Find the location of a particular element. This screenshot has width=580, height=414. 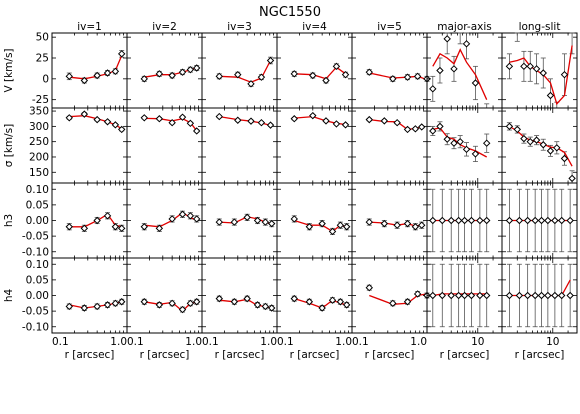

panel: 150 200 250 300 350 is located at coordinates (78, 145).